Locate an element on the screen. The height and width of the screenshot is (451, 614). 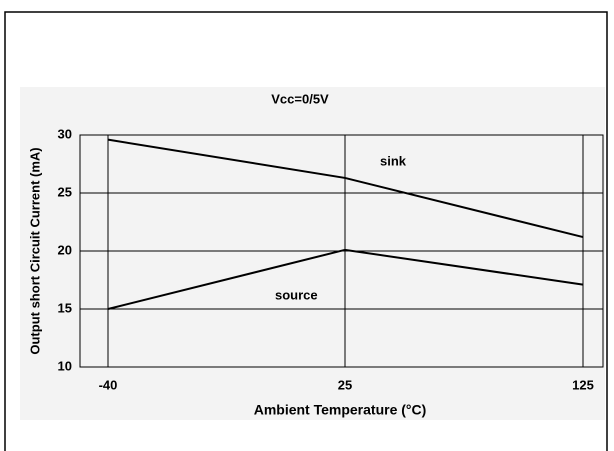
series-label: sink is located at coordinates (393, 160).